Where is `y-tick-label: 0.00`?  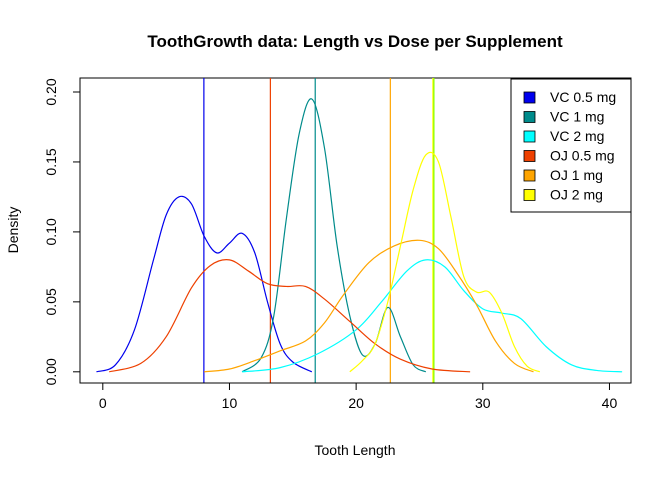
y-tick-label: 0.00 is located at coordinates (51, 371).